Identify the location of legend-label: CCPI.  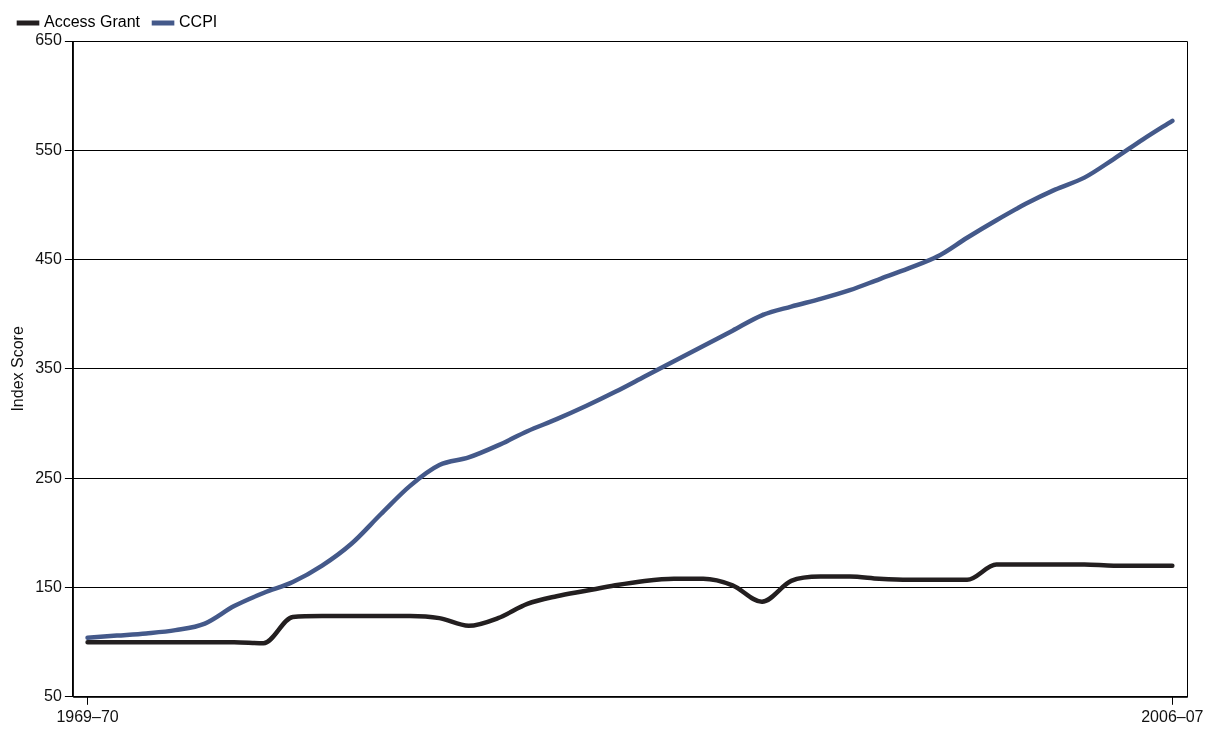
(198, 22).